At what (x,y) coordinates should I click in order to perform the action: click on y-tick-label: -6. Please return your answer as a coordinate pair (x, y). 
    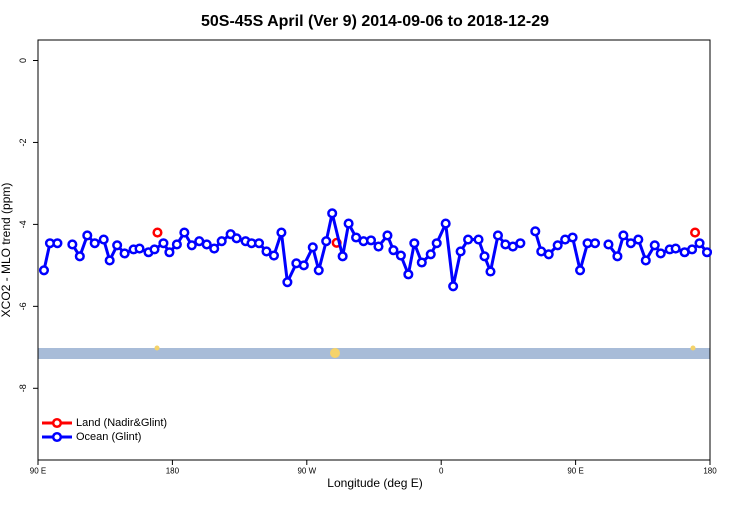
    Looking at the image, I should click on (23, 306).